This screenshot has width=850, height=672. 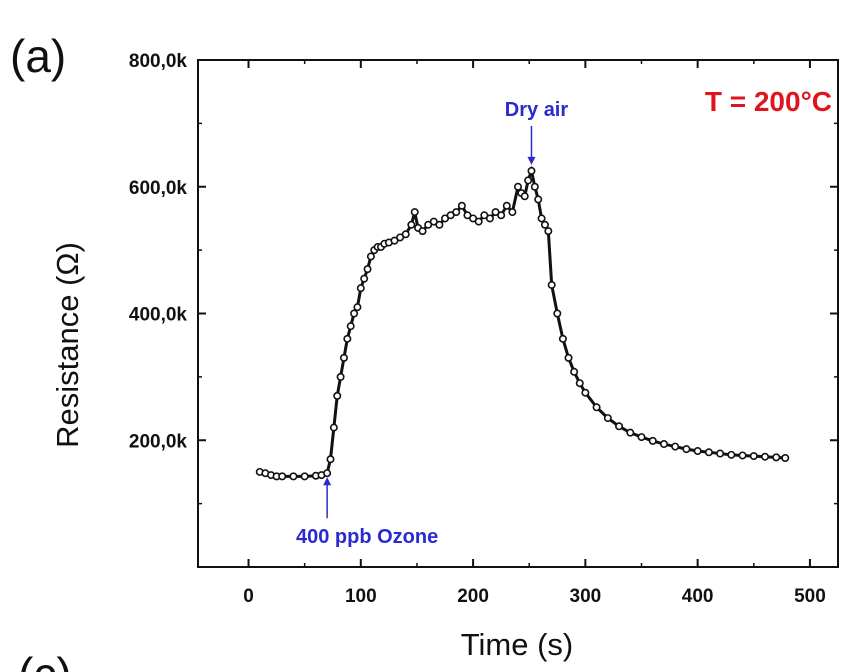 What do you see at coordinates (517, 644) in the screenshot?
I see `x-axis-title: Time (s)` at bounding box center [517, 644].